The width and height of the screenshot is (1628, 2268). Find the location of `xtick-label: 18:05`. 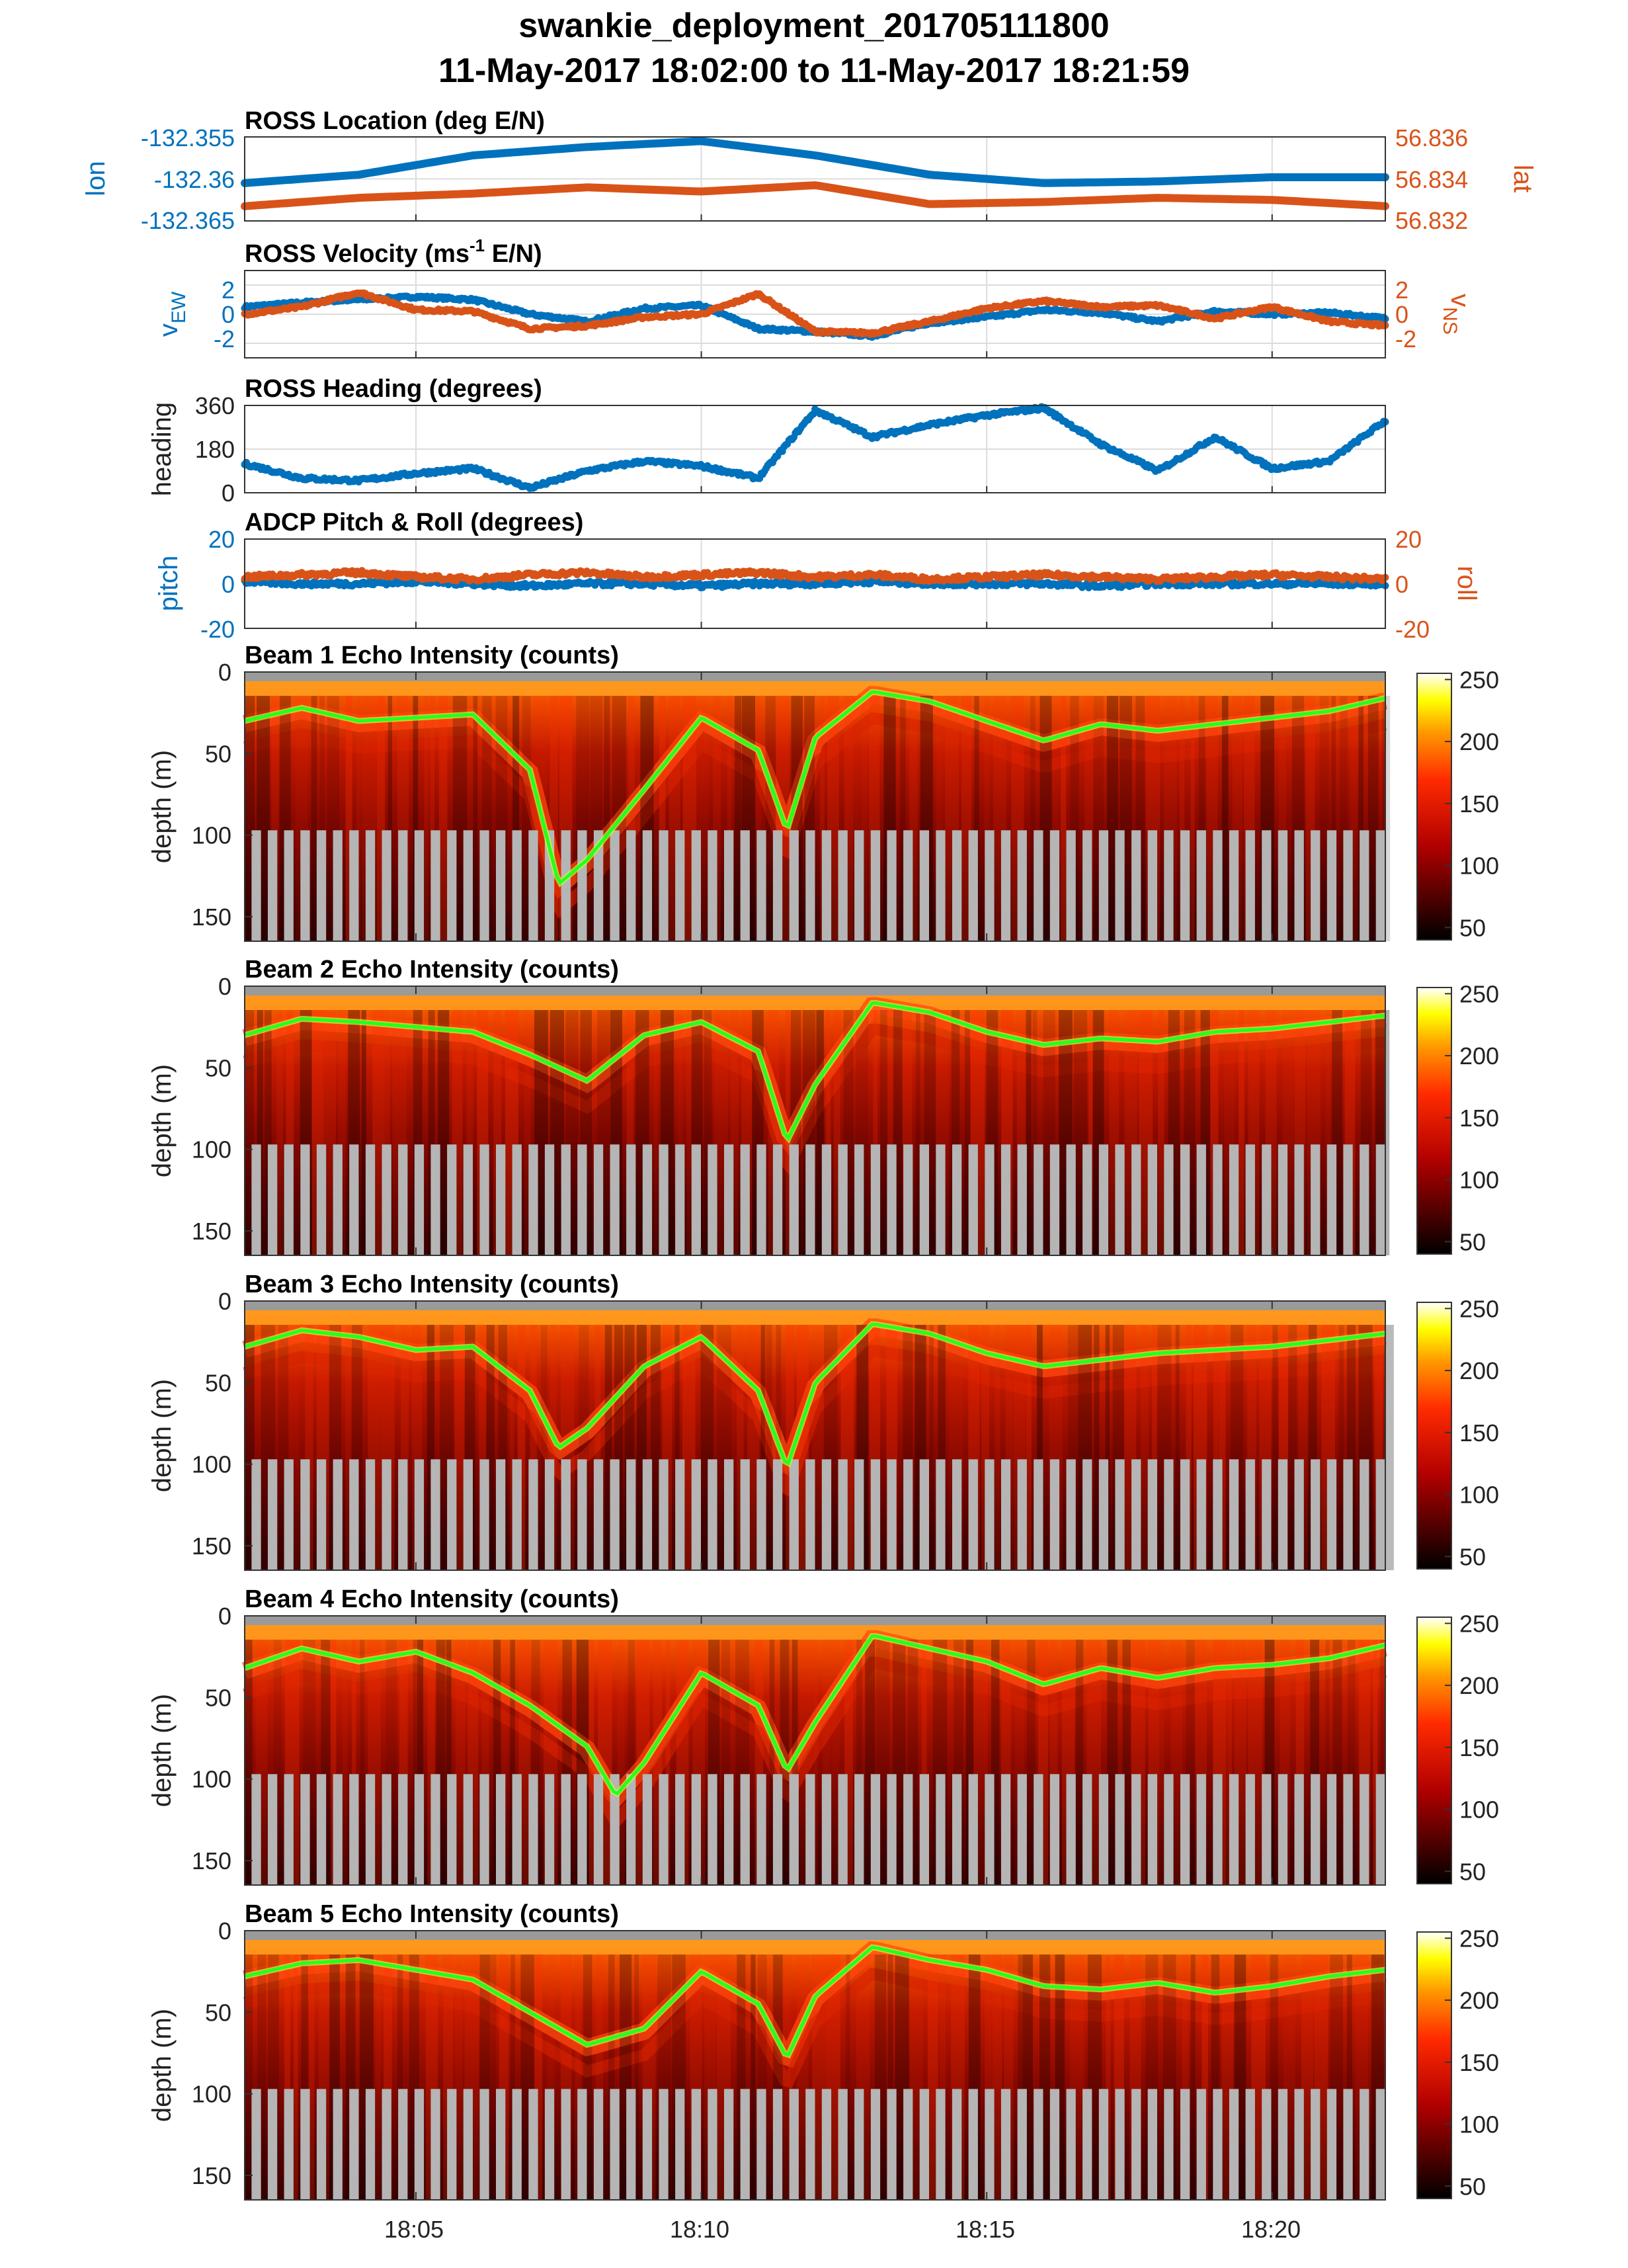

xtick-label: 18:05 is located at coordinates (414, 2229).